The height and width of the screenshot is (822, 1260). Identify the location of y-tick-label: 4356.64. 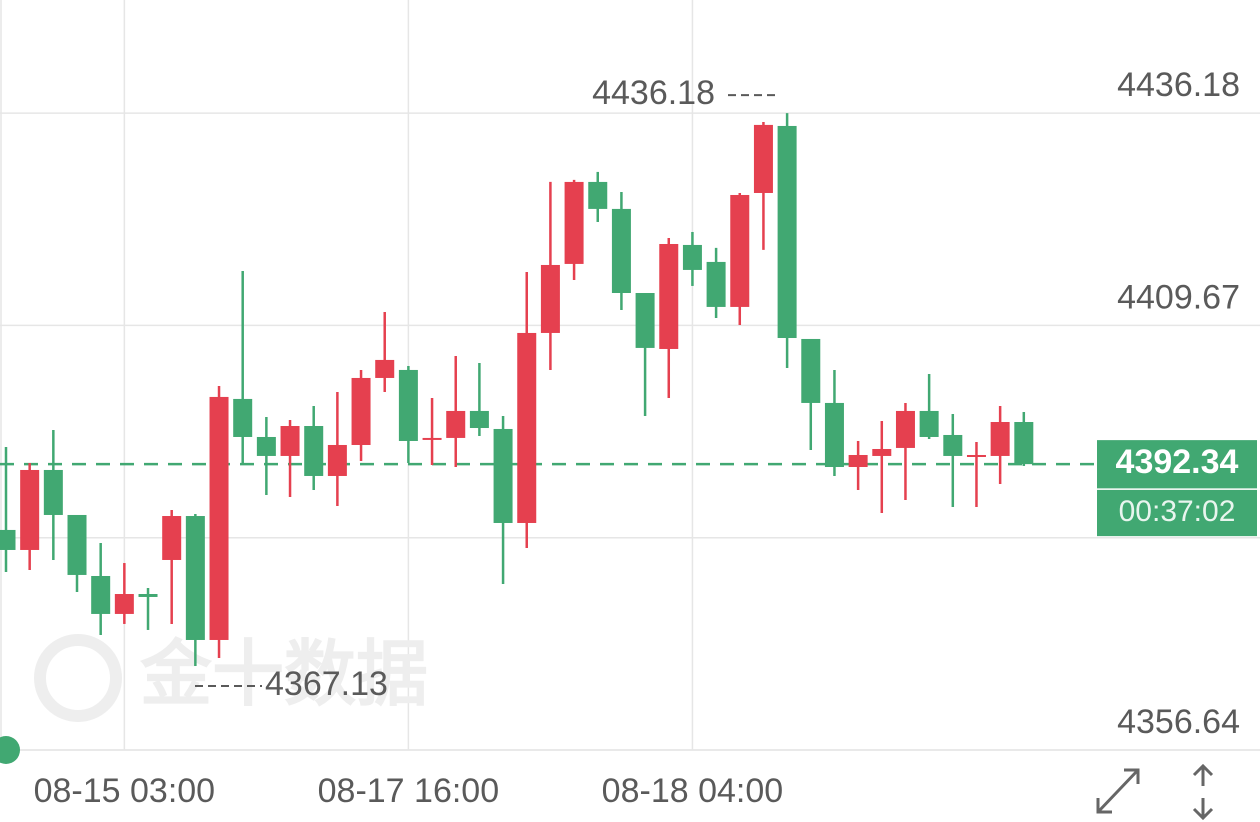
(1178, 722).